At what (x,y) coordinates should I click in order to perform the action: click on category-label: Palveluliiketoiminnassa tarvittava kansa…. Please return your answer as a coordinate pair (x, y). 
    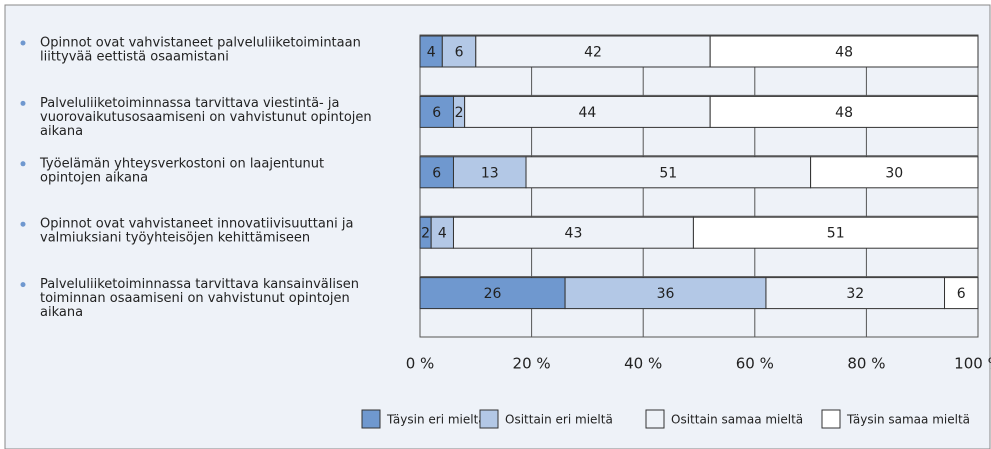
    Looking at the image, I should click on (199, 284).